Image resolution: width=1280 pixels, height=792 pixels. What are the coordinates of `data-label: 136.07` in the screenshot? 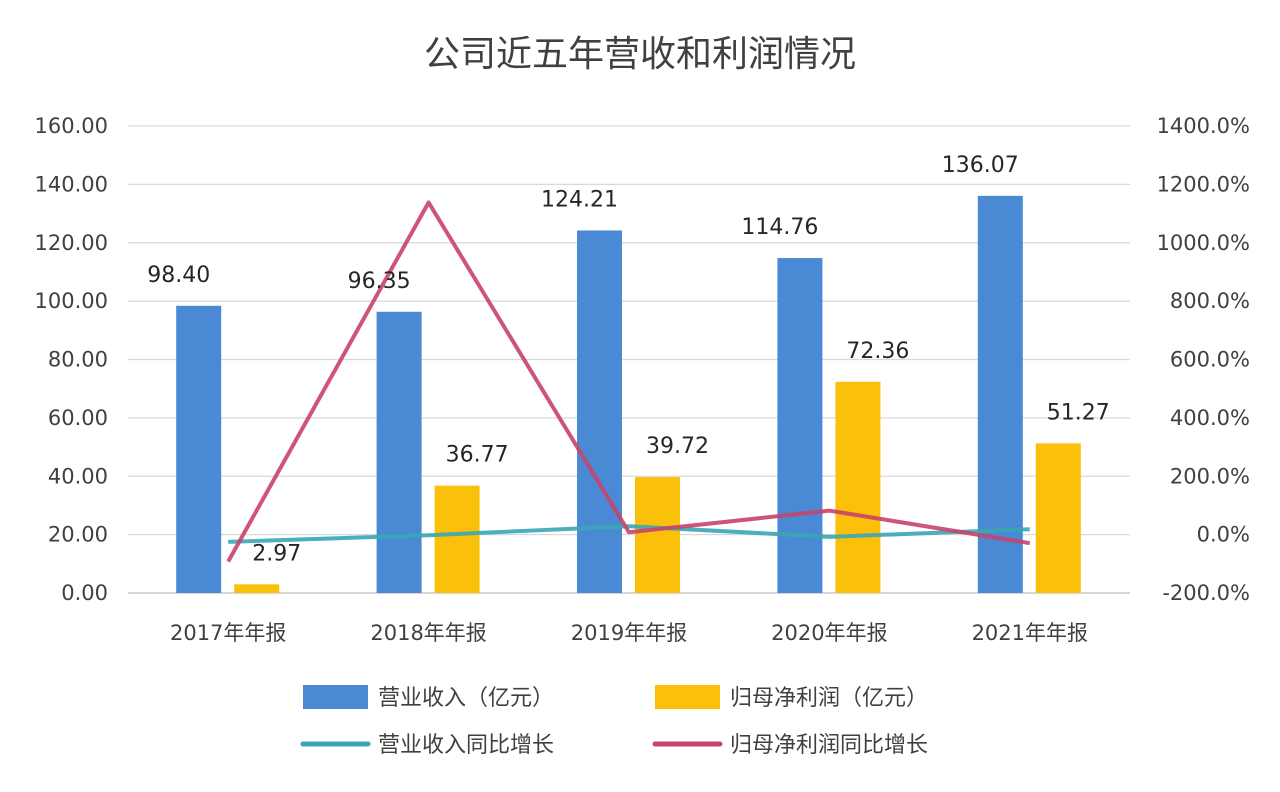 It's located at (980, 165).